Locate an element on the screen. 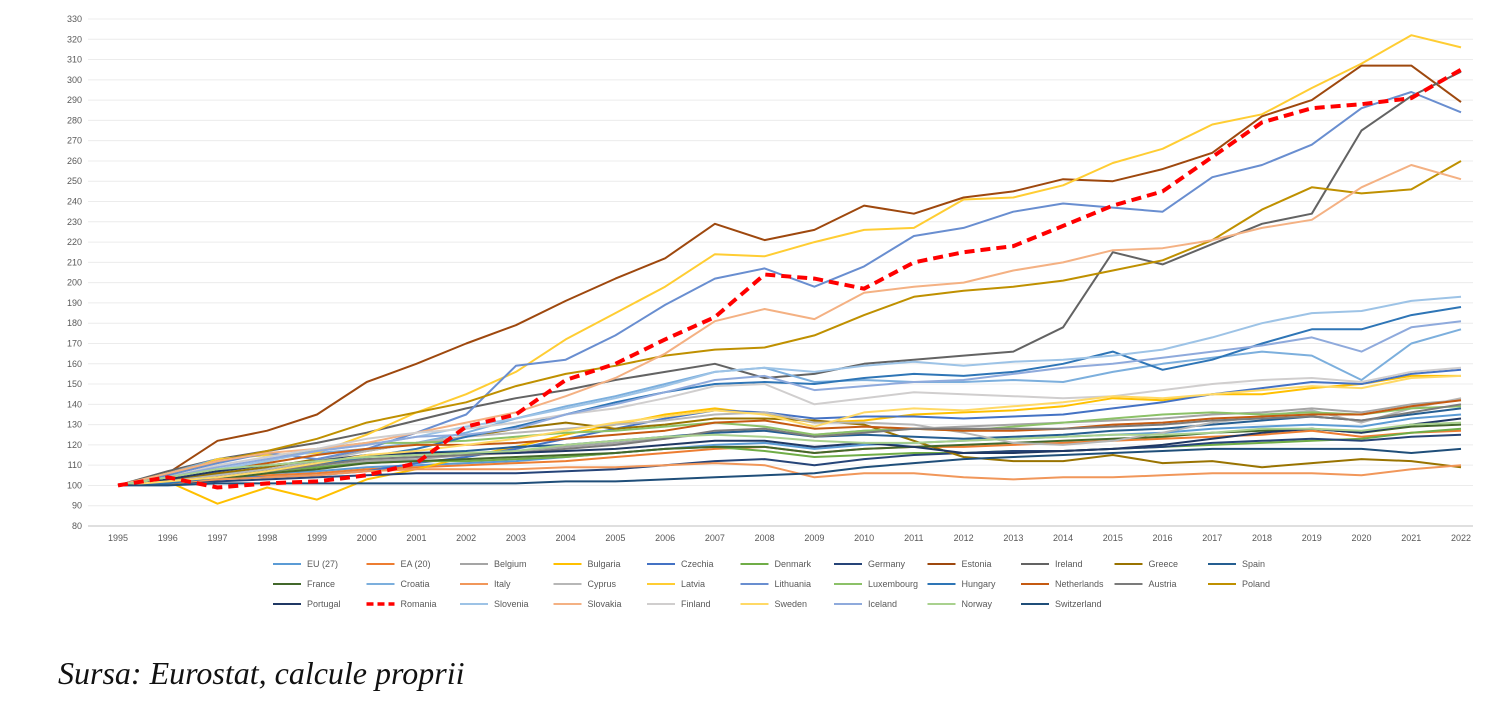 The image size is (1500, 717). x-tick-label: 2000 is located at coordinates (367, 538).